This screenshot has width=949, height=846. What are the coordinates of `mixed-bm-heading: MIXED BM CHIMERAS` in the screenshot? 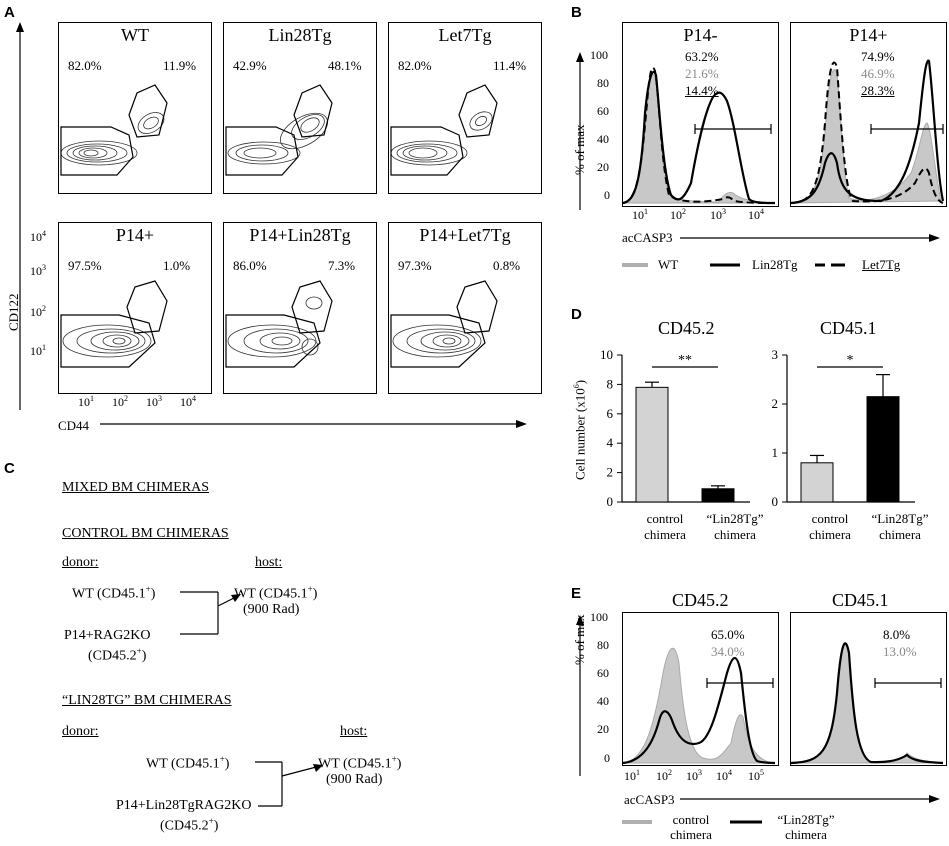 It's located at (136, 487).